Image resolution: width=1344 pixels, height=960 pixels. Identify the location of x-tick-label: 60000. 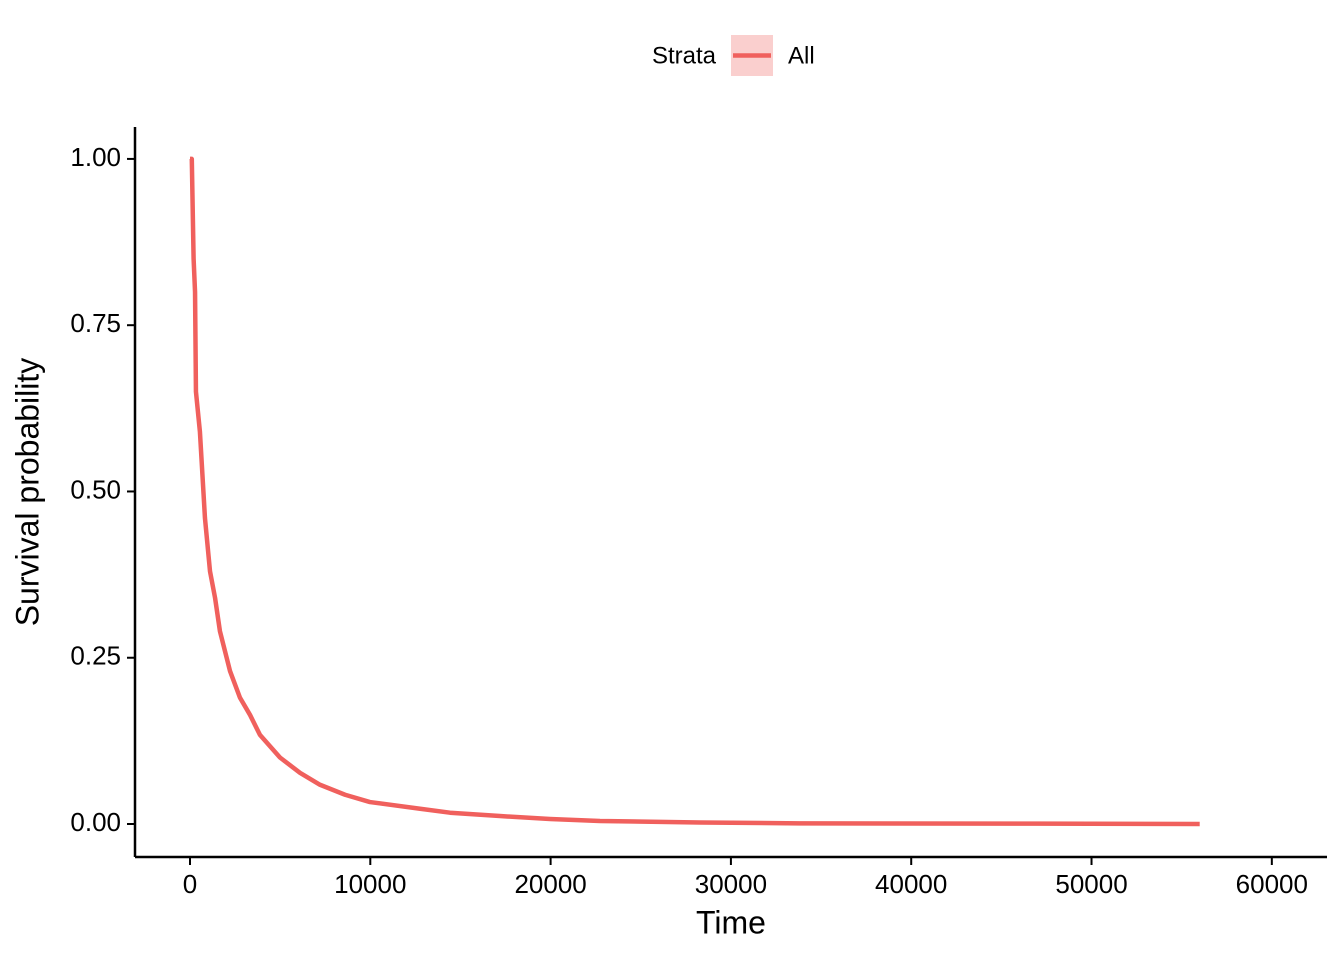
(1272, 884).